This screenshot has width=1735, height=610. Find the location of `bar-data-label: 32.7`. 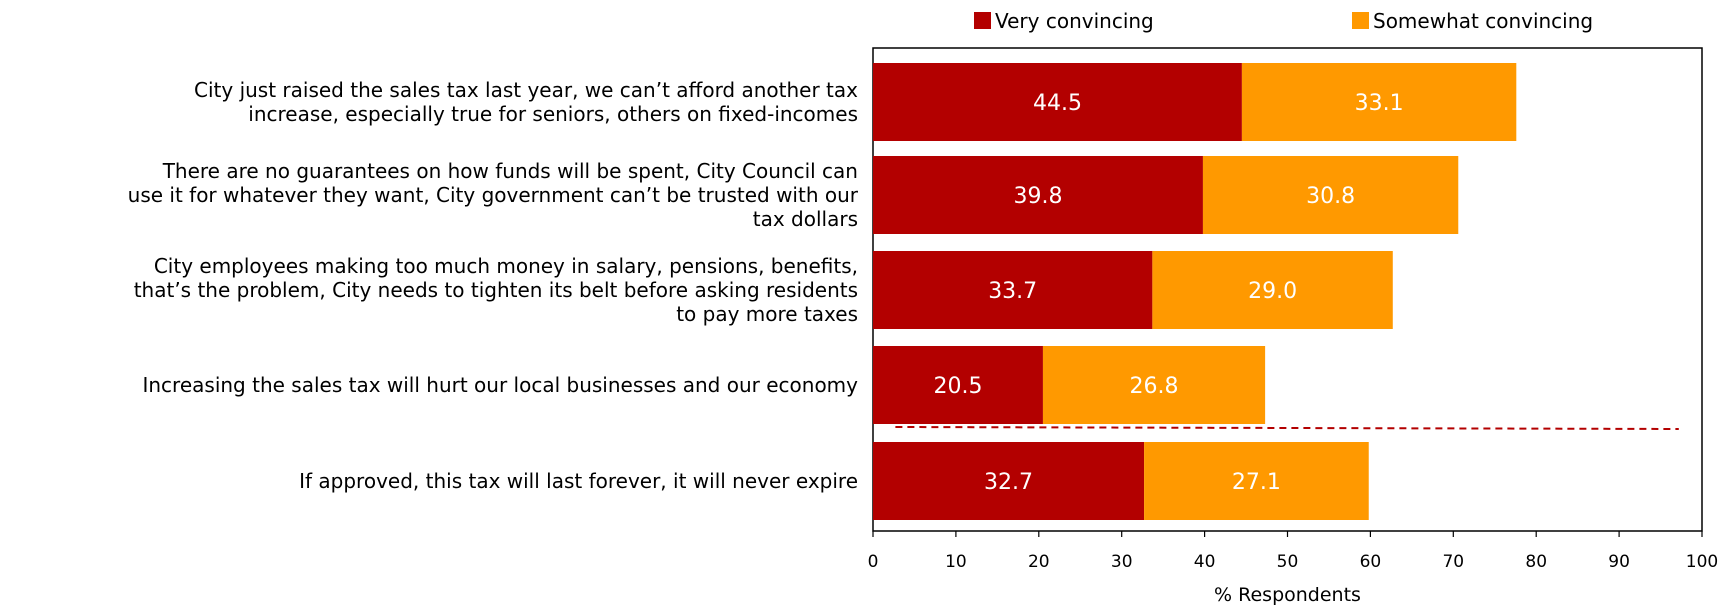

bar-data-label: 32.7 is located at coordinates (1008, 482).